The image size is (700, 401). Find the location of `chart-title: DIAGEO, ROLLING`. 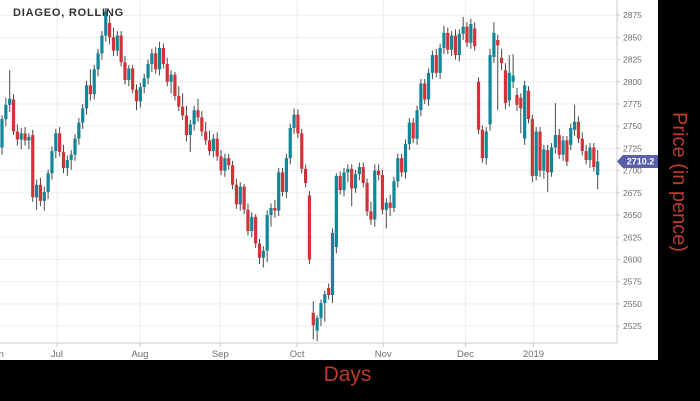

chart-title: DIAGEO, ROLLING is located at coordinates (68, 13).